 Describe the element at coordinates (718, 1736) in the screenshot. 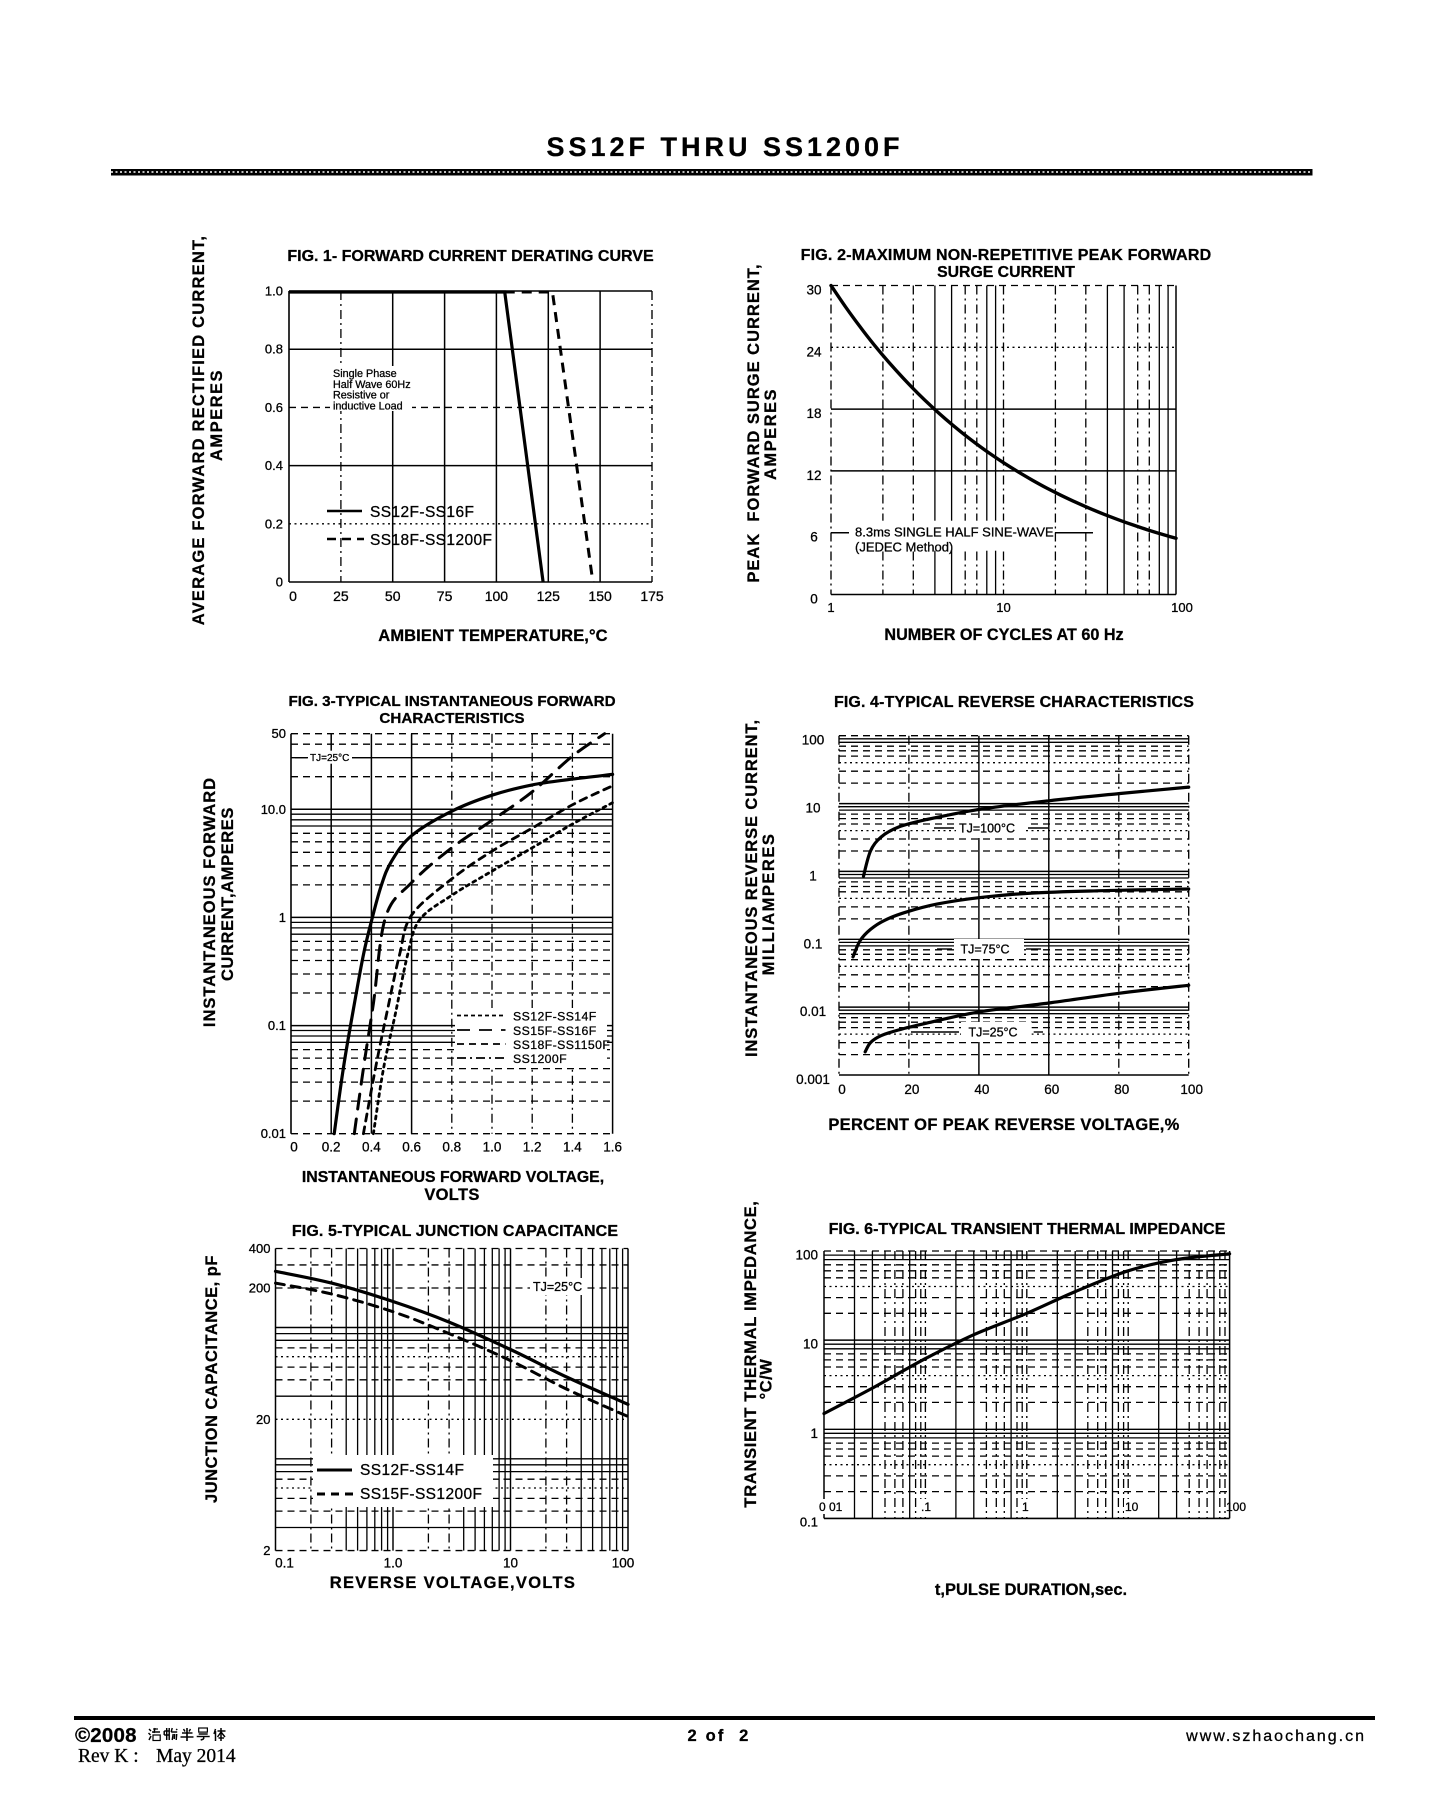

I see `svg-text: 2 of 2` at that location.